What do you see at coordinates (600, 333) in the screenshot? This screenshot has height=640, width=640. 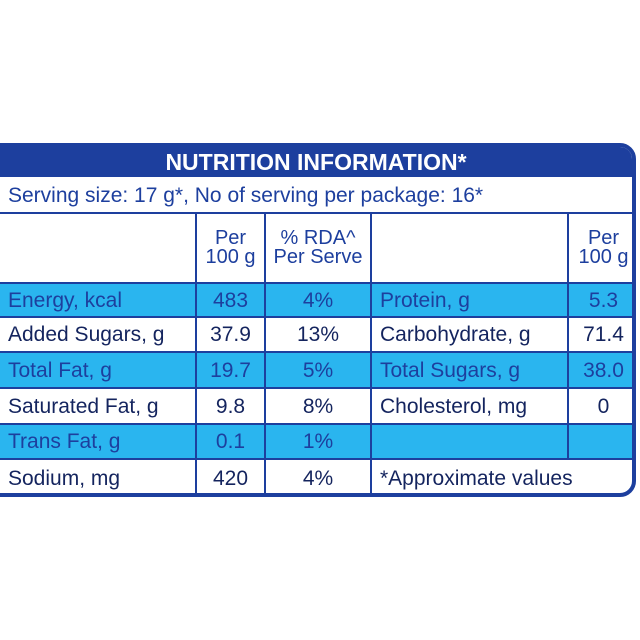 I see `nutrient-value: 71.4` at bounding box center [600, 333].